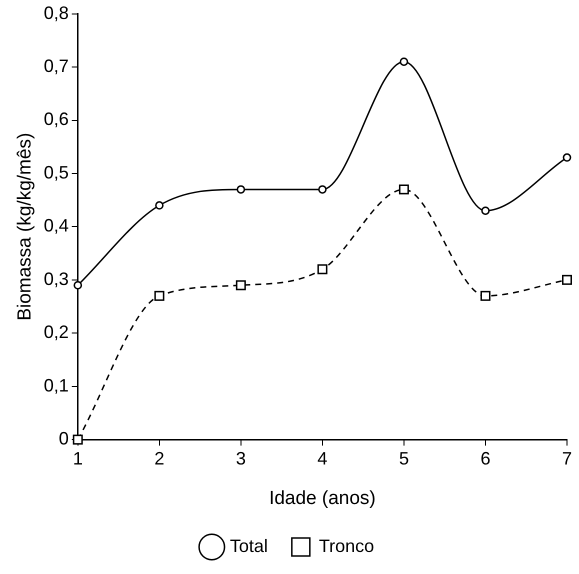  I want to click on x-tick-label: 6, so click(485, 458).